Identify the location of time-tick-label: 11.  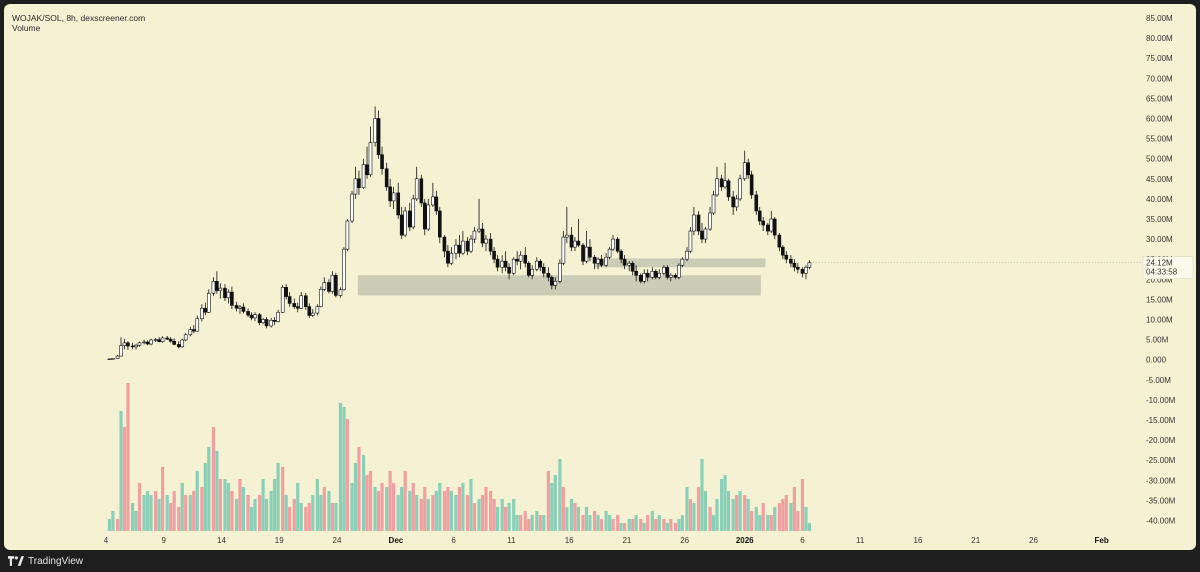
(511, 540).